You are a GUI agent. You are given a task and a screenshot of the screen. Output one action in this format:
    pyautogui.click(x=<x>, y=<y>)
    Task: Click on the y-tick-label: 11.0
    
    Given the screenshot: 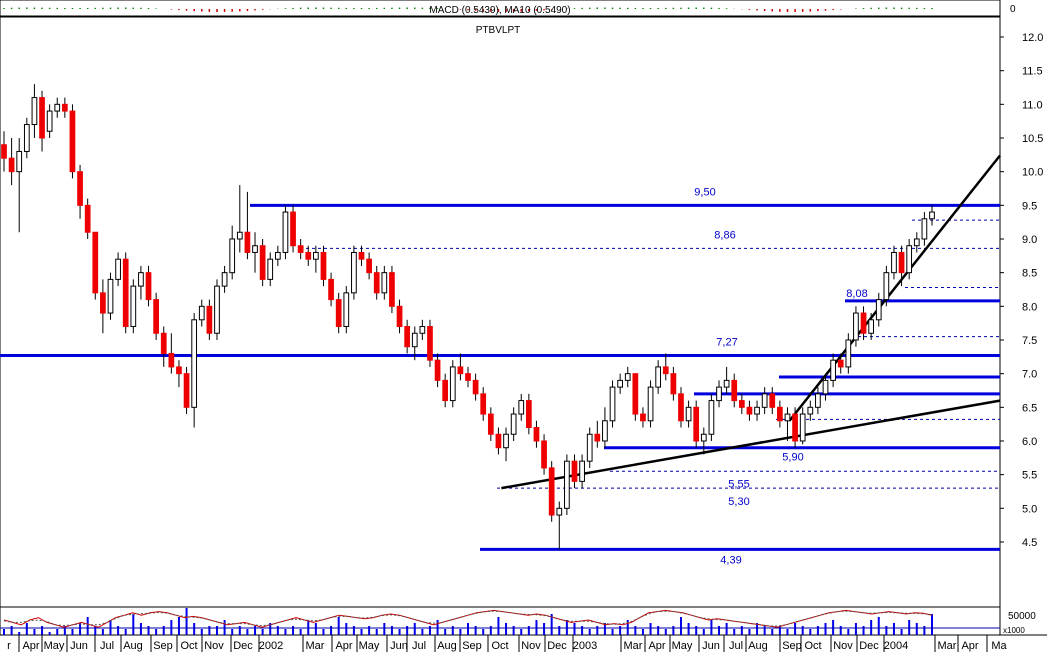 What is the action you would take?
    pyautogui.click(x=1032, y=105)
    